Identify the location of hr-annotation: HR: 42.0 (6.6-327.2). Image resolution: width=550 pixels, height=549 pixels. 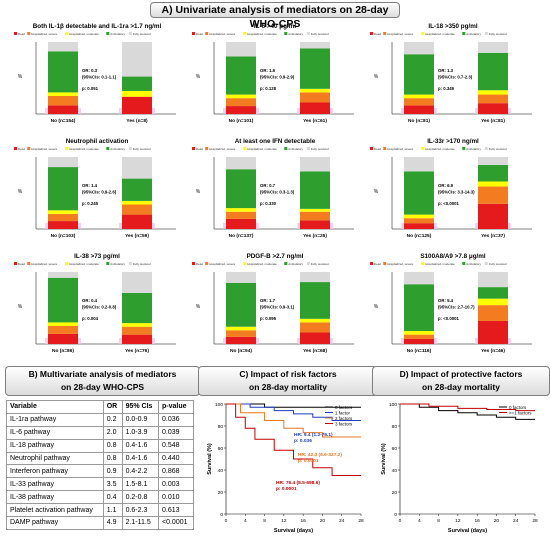
(320, 455).